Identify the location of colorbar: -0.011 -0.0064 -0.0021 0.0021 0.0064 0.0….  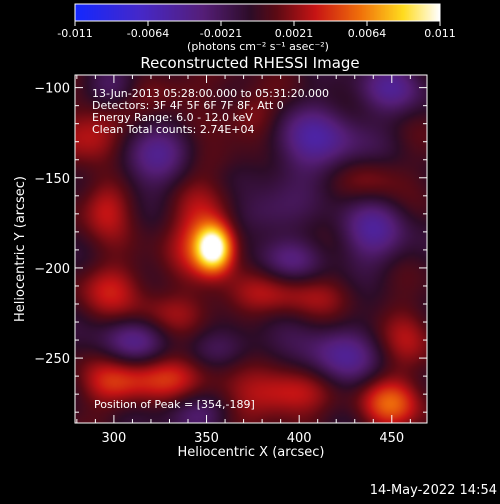
(256, 28).